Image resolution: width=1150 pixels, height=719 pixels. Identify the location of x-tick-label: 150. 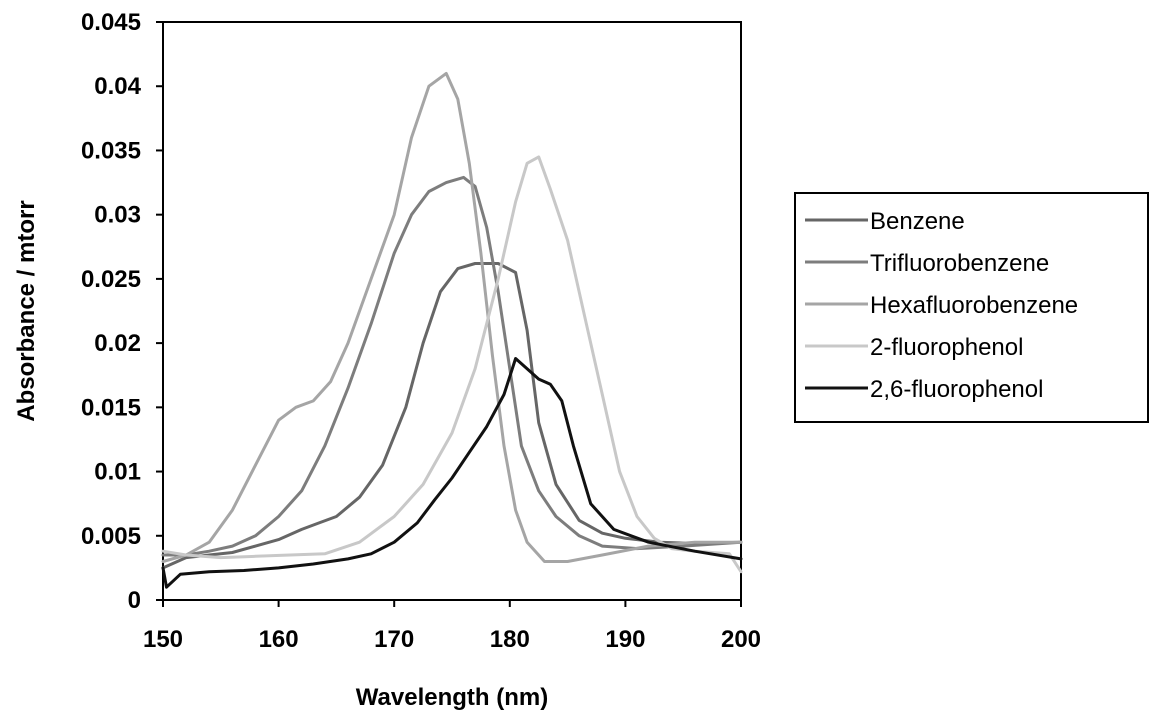
(163, 639).